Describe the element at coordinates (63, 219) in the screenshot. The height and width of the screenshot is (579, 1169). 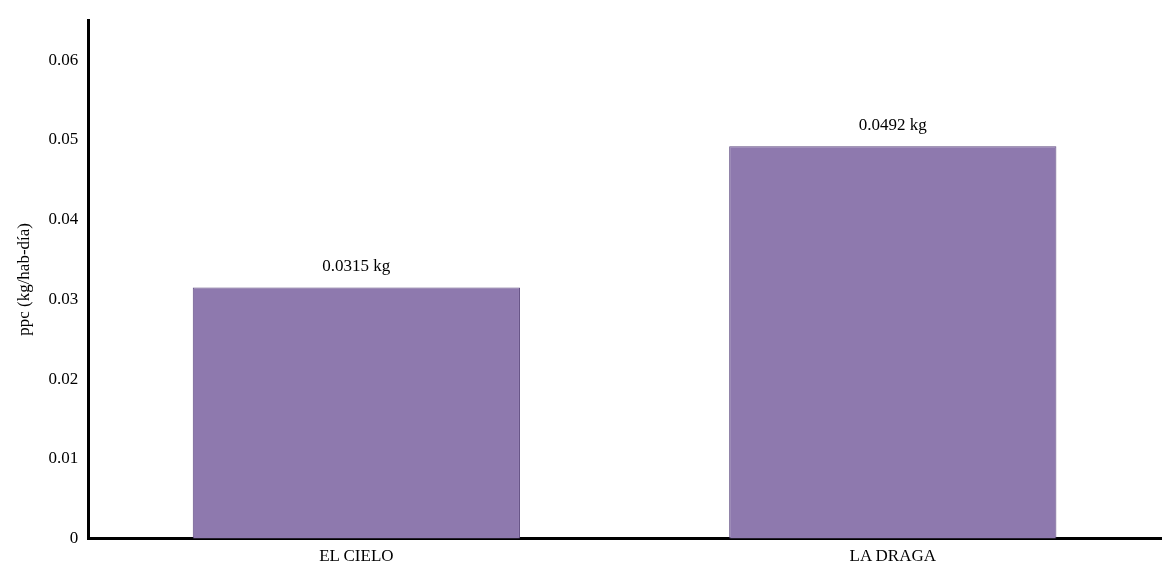
I see `y-tick-label: 0.04` at that location.